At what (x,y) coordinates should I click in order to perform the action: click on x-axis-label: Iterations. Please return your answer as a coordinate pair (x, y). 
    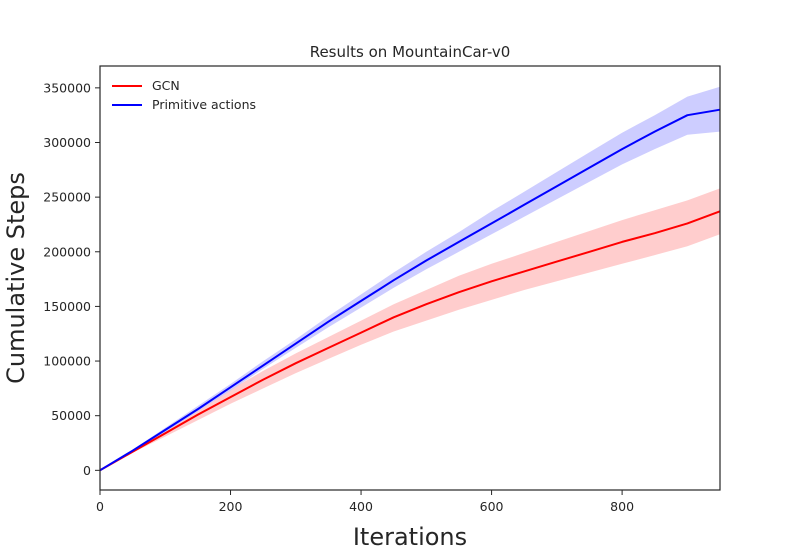
    Looking at the image, I should click on (410, 536).